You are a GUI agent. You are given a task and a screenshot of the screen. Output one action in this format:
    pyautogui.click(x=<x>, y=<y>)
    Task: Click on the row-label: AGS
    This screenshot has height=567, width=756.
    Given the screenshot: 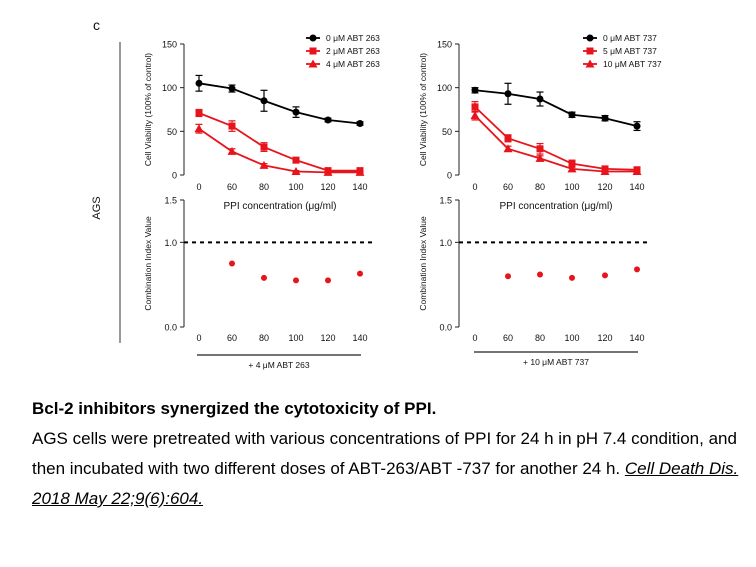 What is the action you would take?
    pyautogui.click(x=97, y=207)
    